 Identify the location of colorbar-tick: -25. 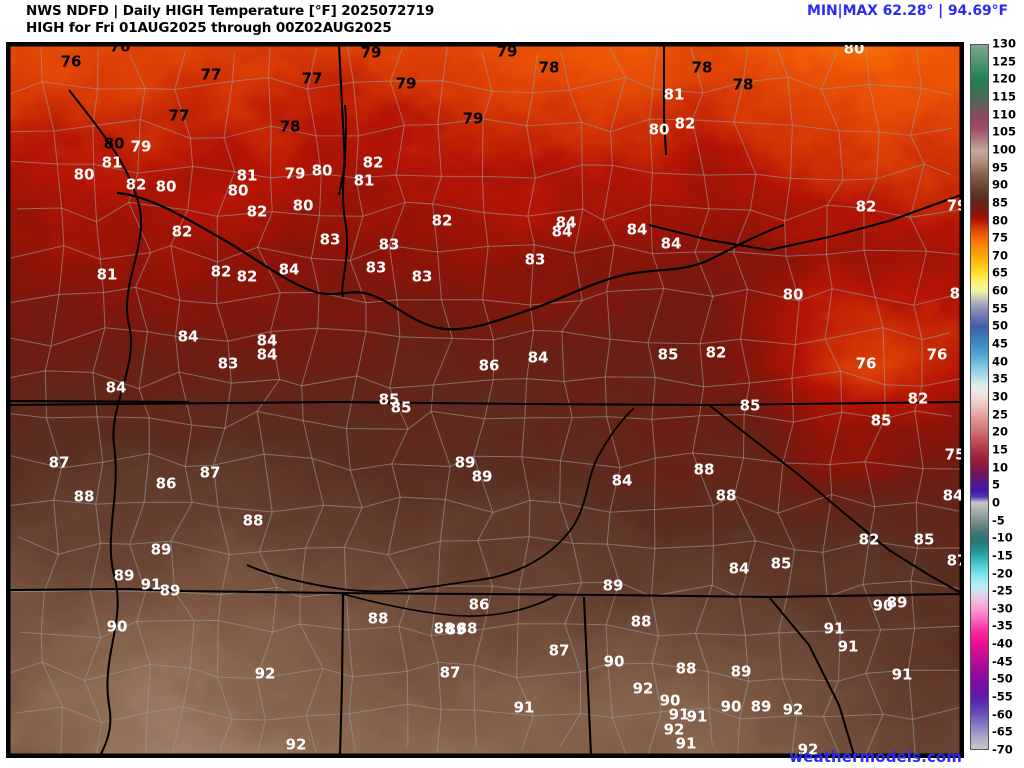
(1002, 590).